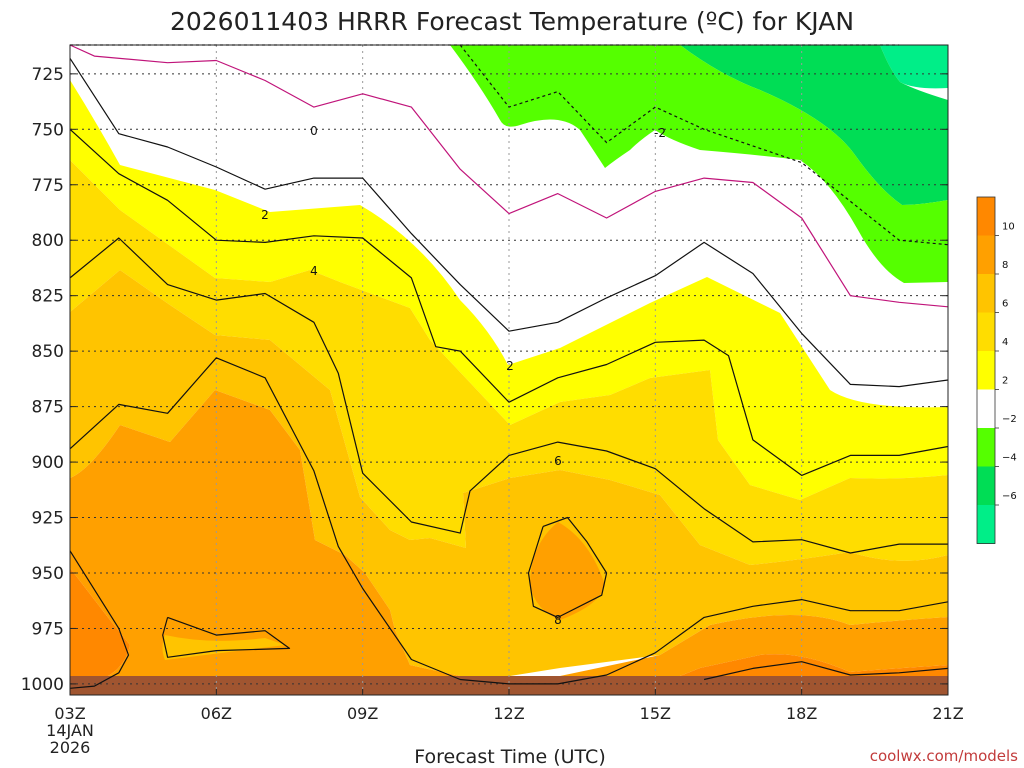 The width and height of the screenshot is (1024, 768). What do you see at coordinates (1009, 419) in the screenshot?
I see `colorbar-tick-label: −2` at bounding box center [1009, 419].